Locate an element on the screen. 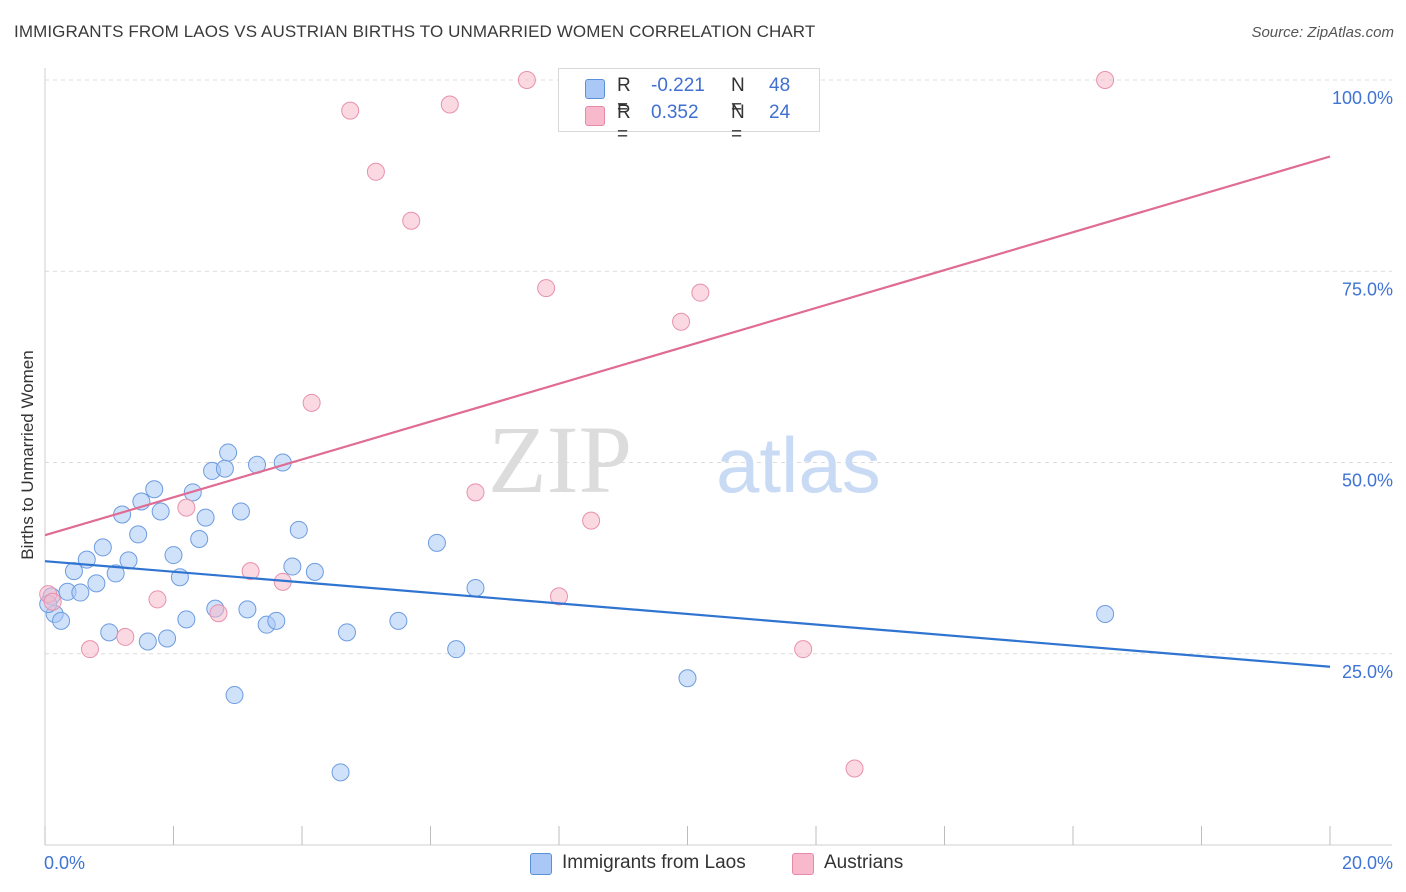 The width and height of the screenshot is (1406, 892). correlation-legend: R = -0.221 N = 48 R = 0.352 N = 24 is located at coordinates (689, 106).